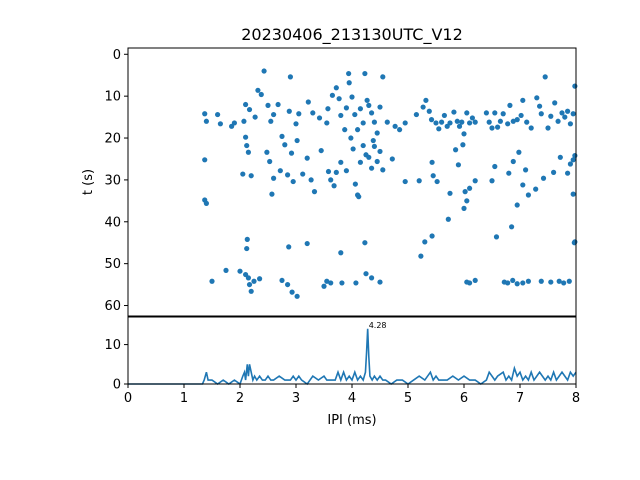 This screenshot has height=480, width=640. What do you see at coordinates (112, 345) in the screenshot?
I see `histogram-y-tick-label: 10` at bounding box center [112, 345].